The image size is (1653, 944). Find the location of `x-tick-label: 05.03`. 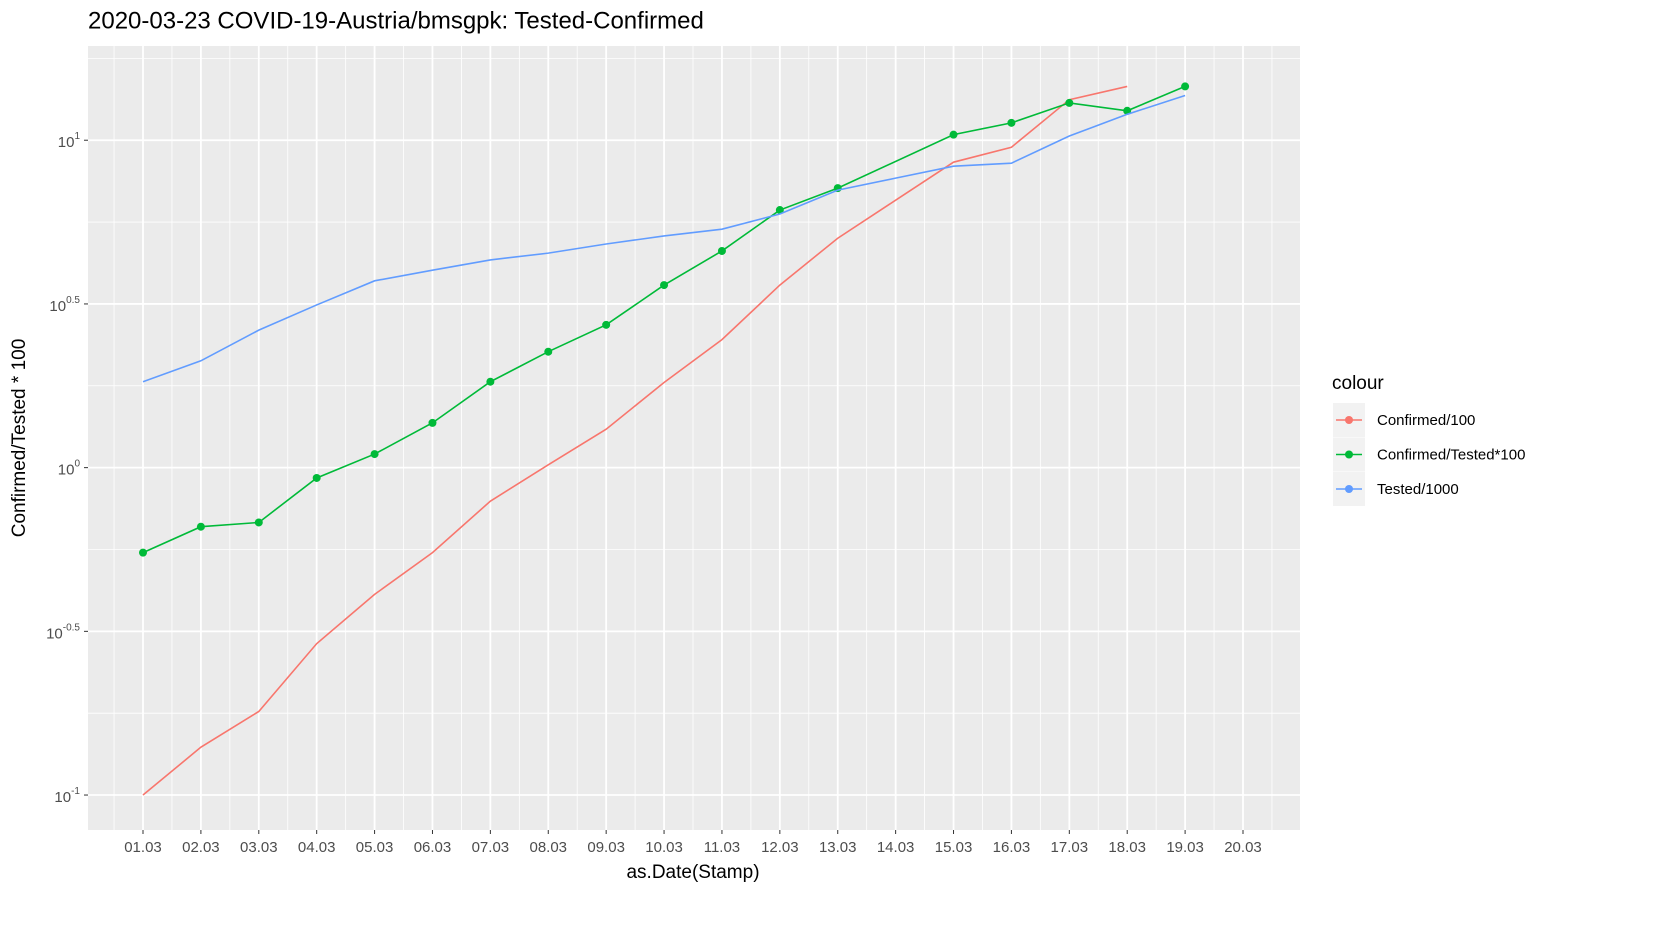

x-tick-label: 05.03 is located at coordinates (375, 847).